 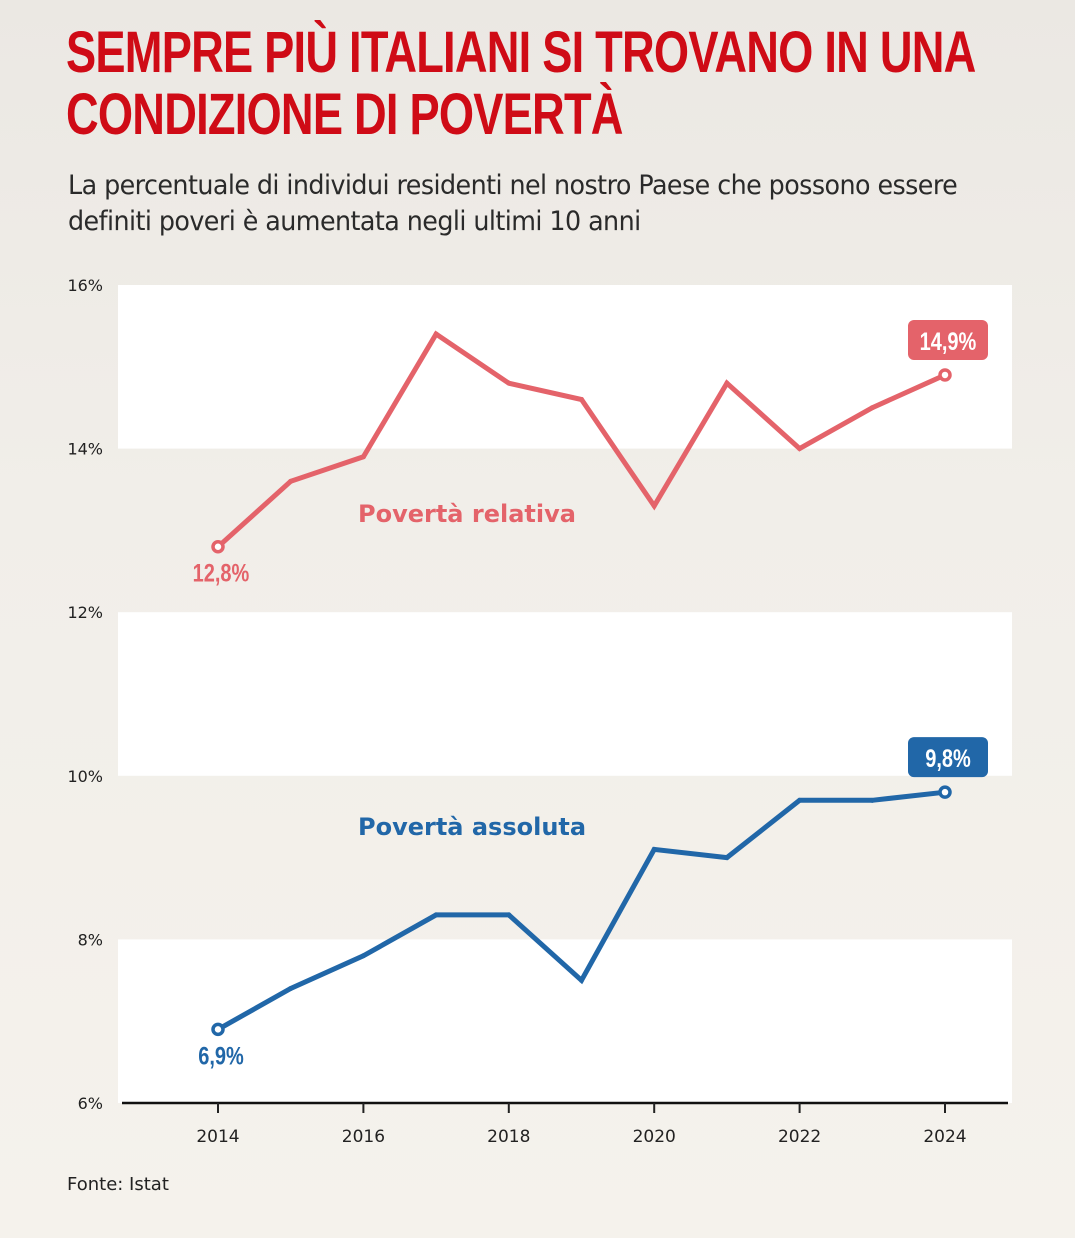 I want to click on end-value-label-relativa: 14,9%, so click(x=948, y=342).